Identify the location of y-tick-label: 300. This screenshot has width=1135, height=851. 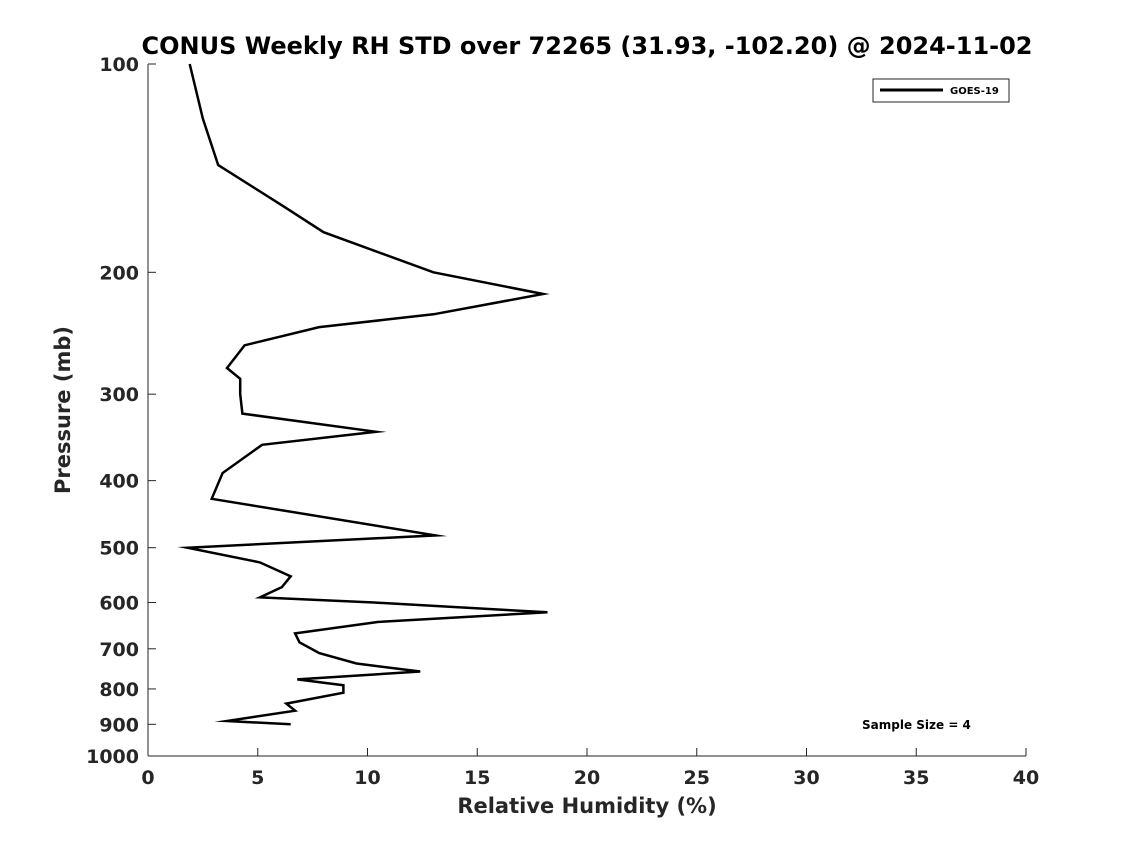
(119, 395).